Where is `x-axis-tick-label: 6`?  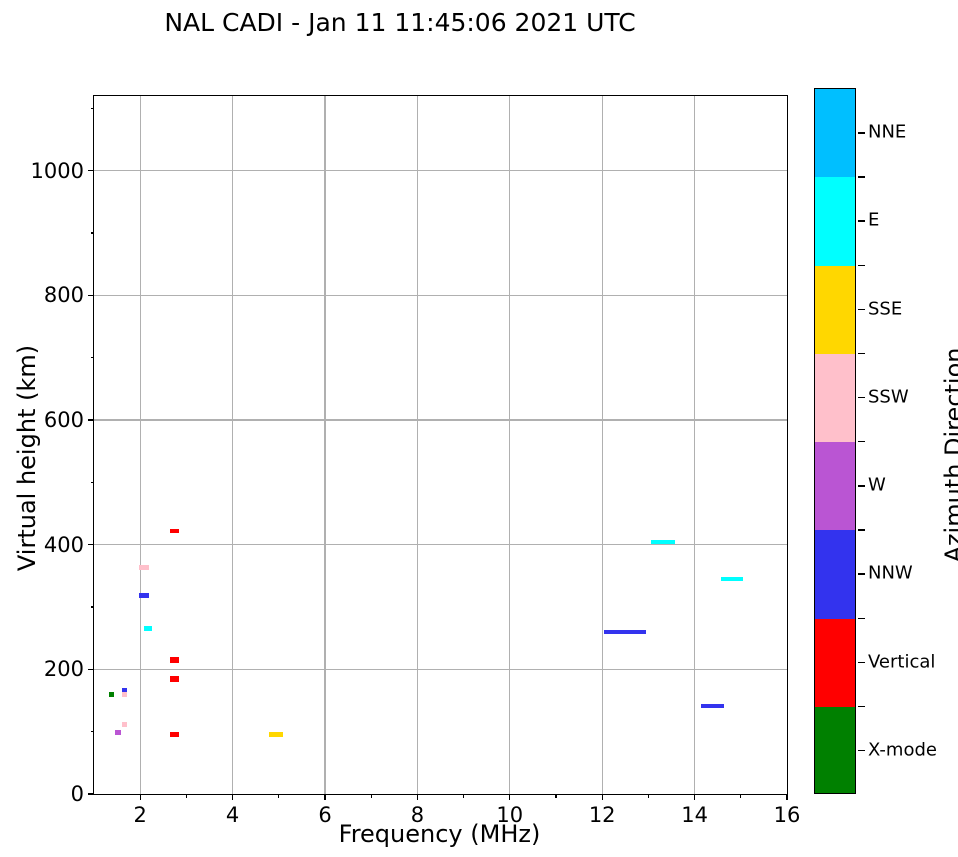
x-axis-tick-label: 6 is located at coordinates (325, 815).